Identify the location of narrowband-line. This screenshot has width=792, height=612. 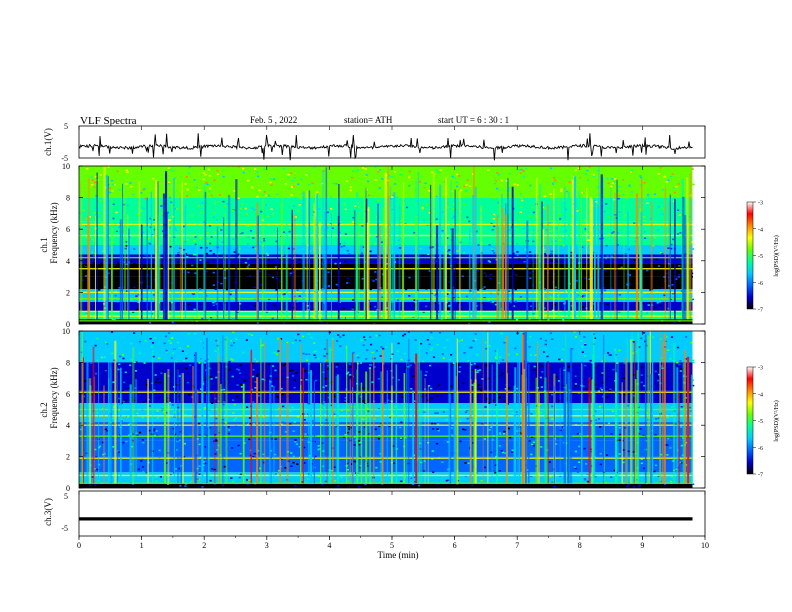
(386, 475).